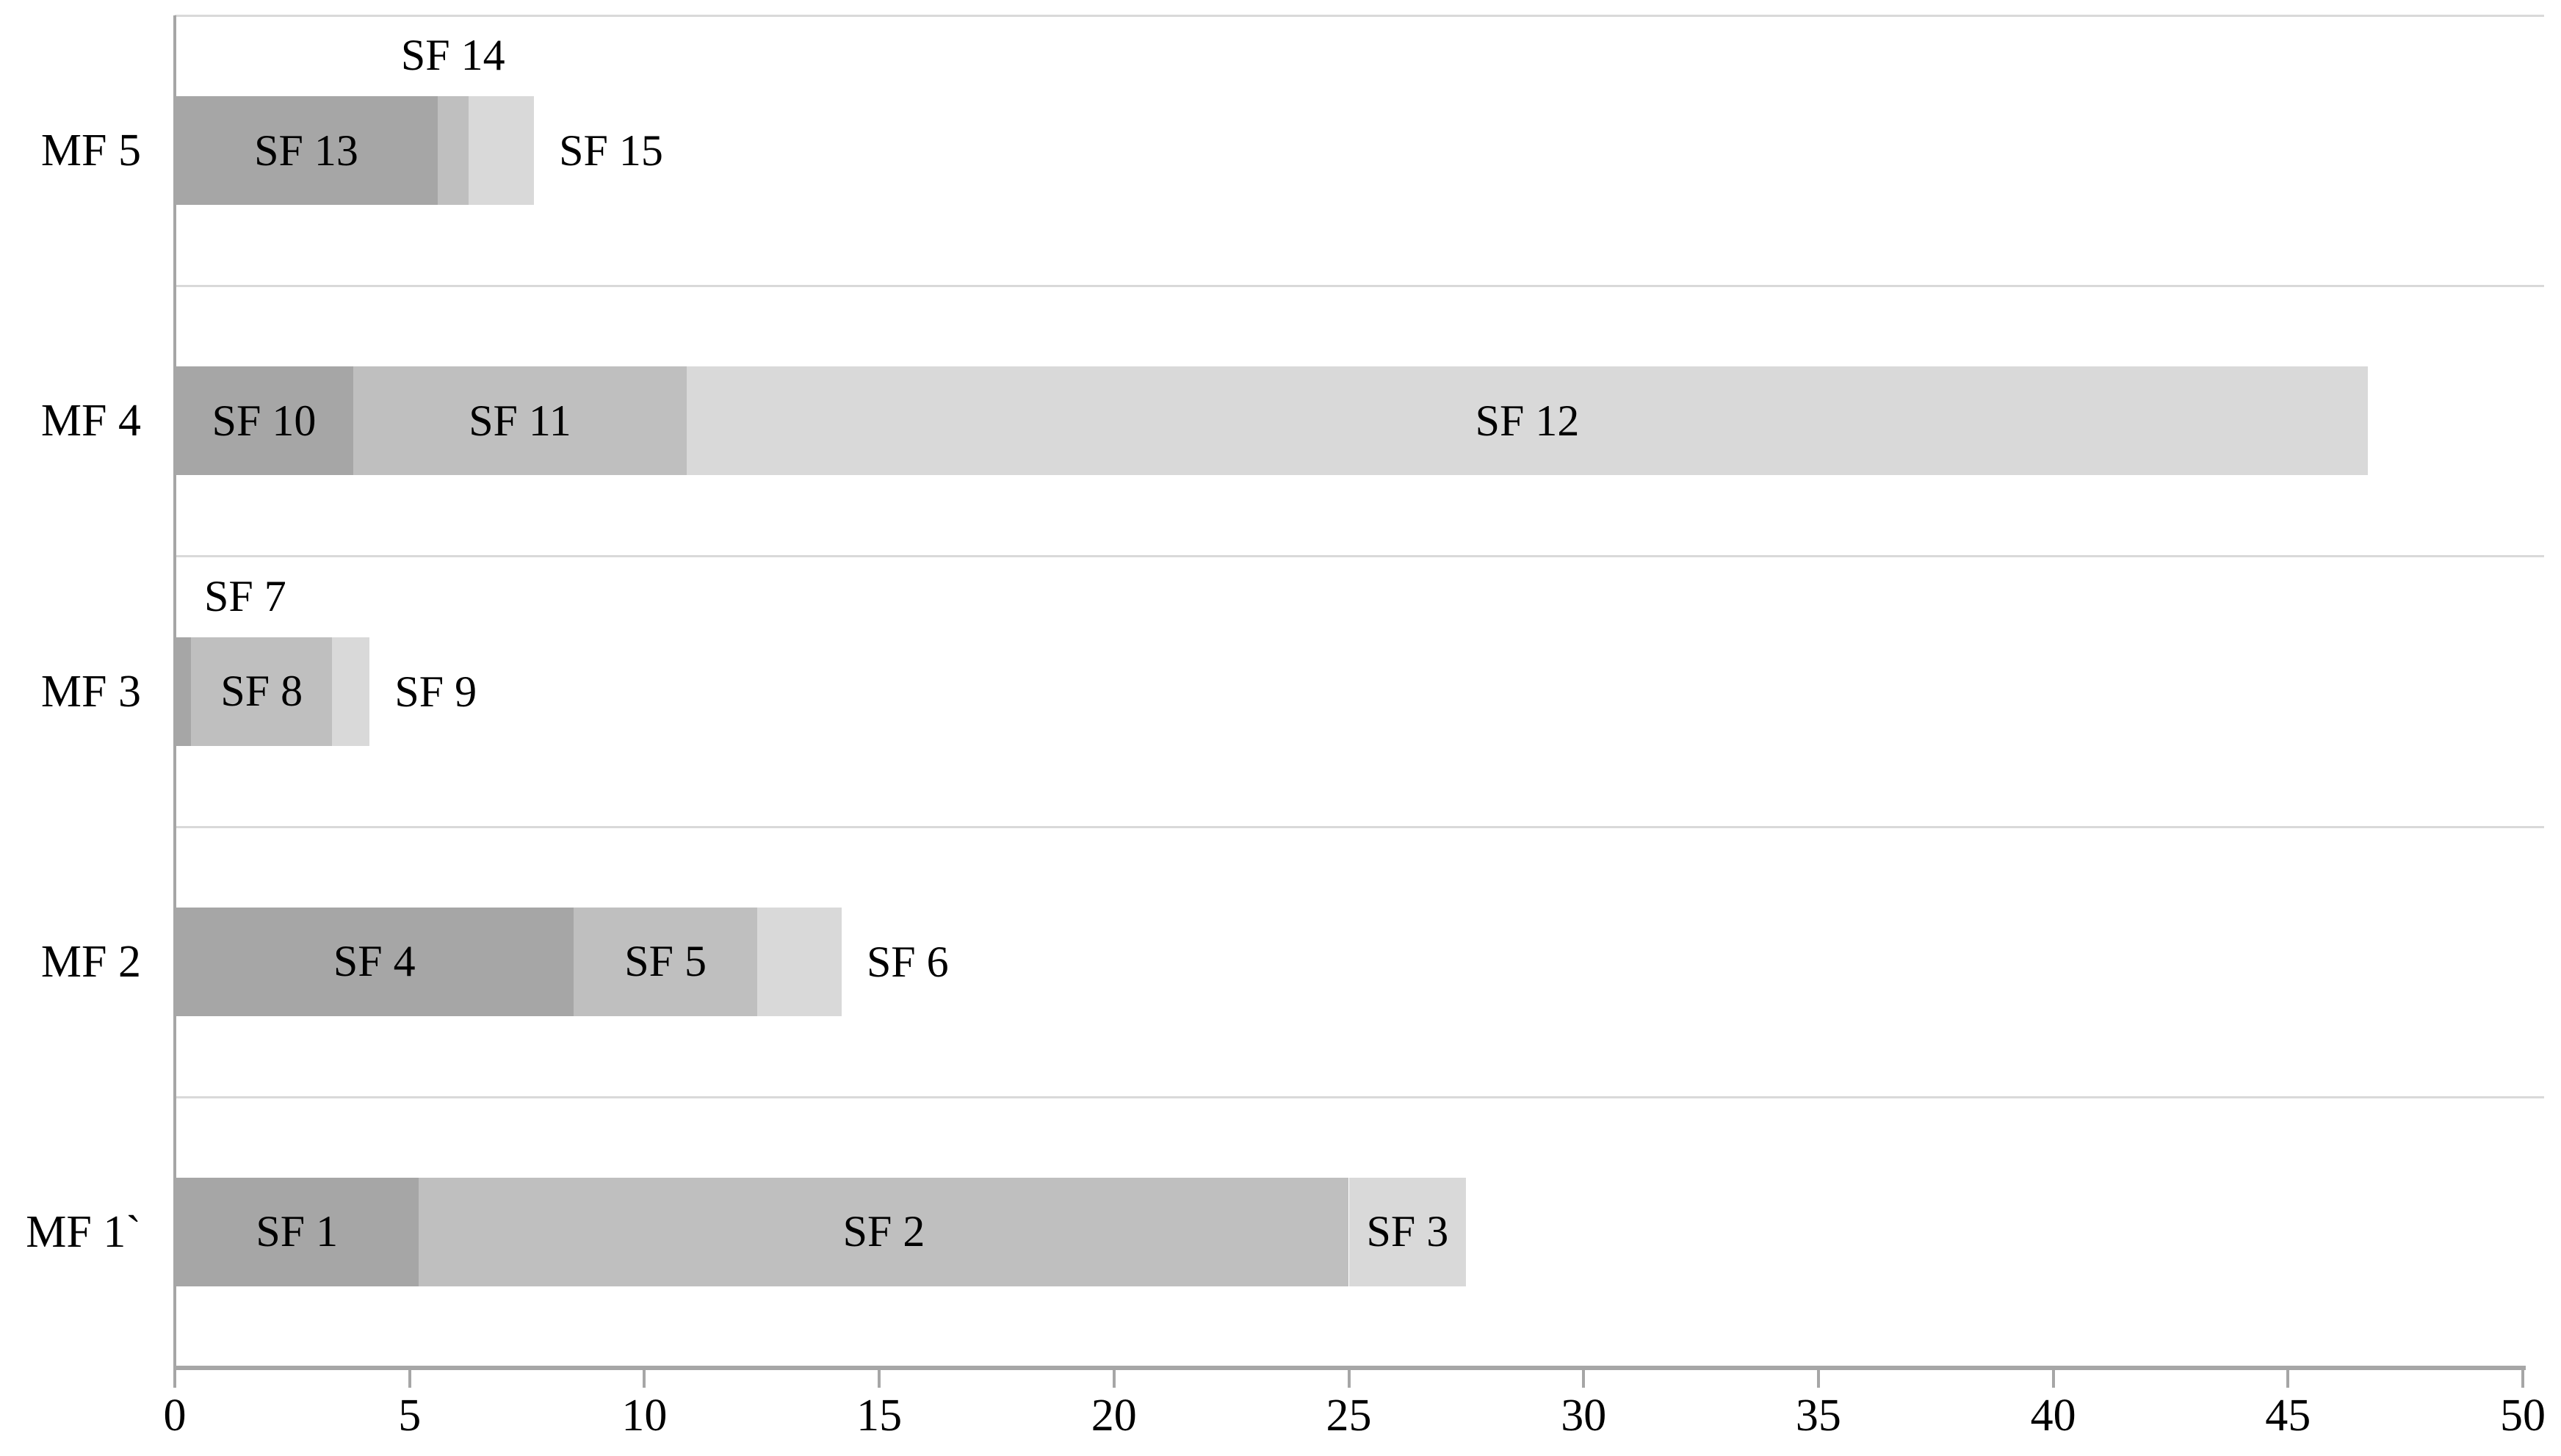  Describe the element at coordinates (90, 691) in the screenshot. I see `category-label-mf-3: MF 3` at that location.